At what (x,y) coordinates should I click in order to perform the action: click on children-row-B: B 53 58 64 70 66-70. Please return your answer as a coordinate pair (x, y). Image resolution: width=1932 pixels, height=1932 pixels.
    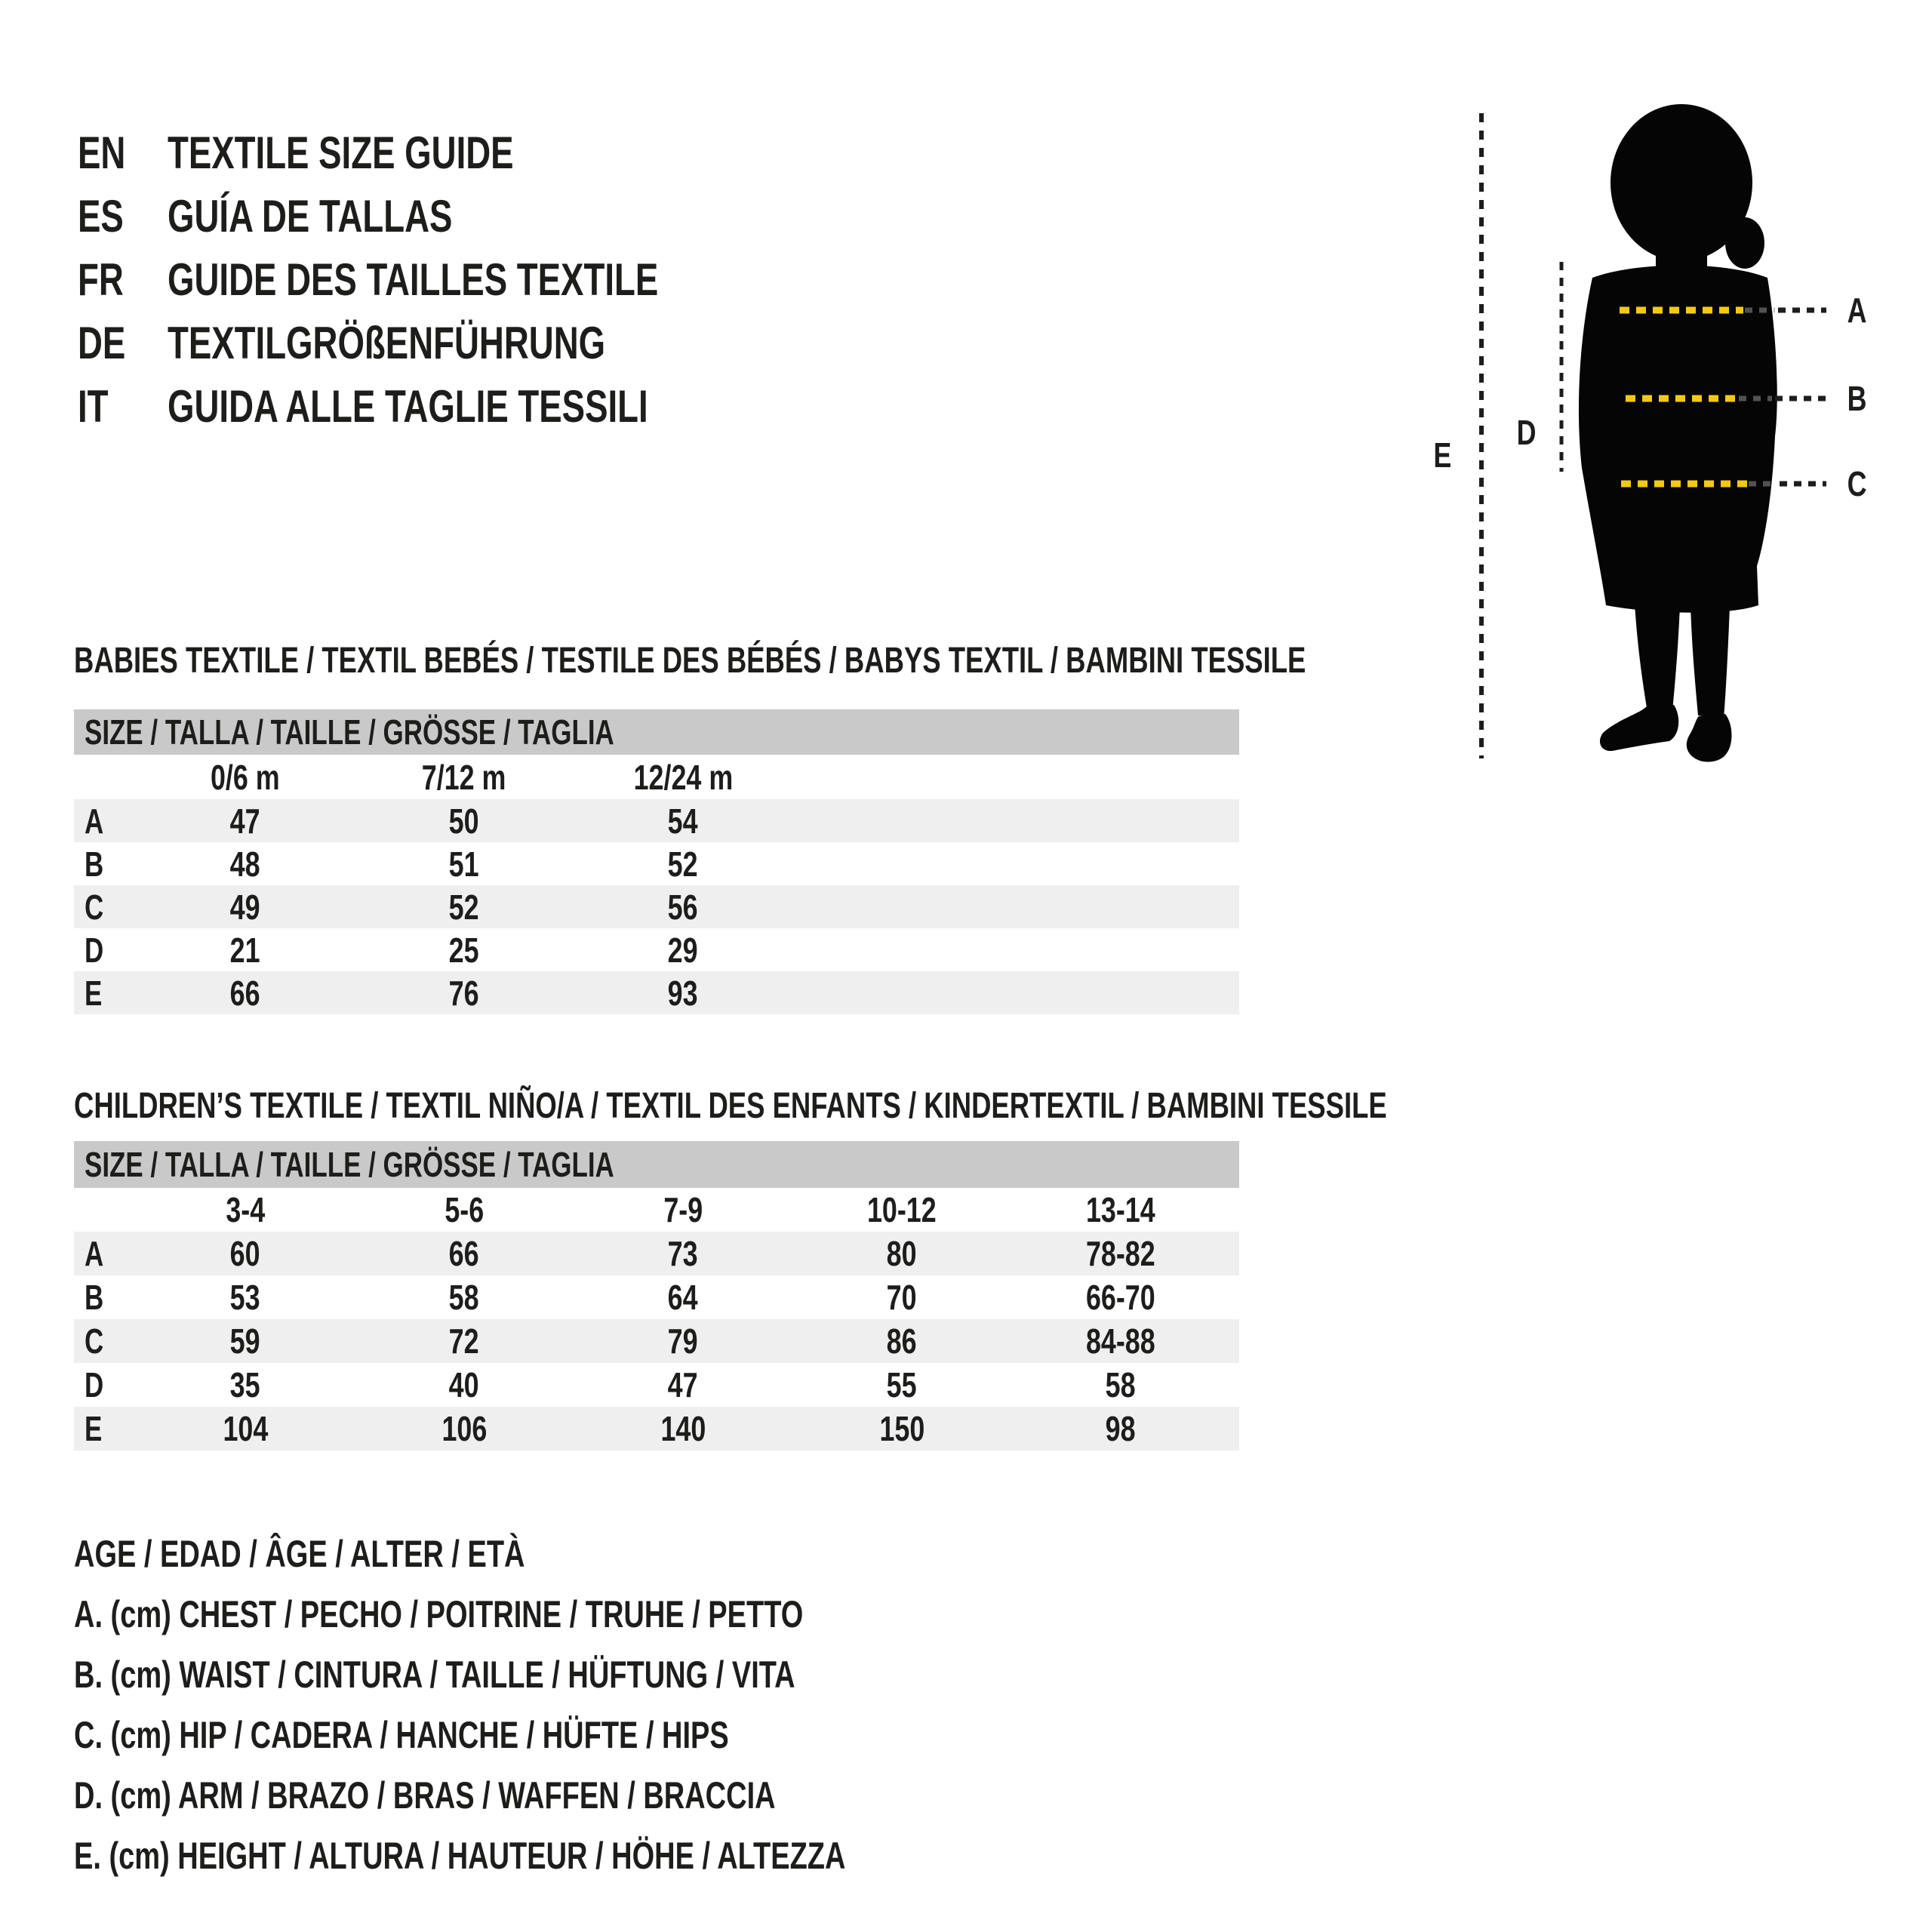
    Looking at the image, I should click on (620, 1297).